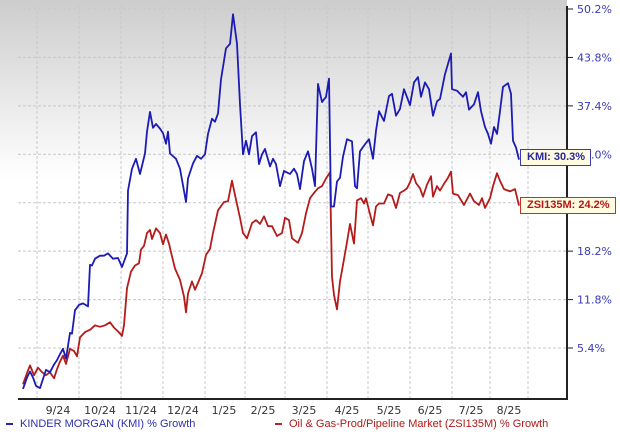 Image resolution: width=620 pixels, height=438 pixels. What do you see at coordinates (100, 410) in the screenshot?
I see `x-tick-label: 10/24` at bounding box center [100, 410].